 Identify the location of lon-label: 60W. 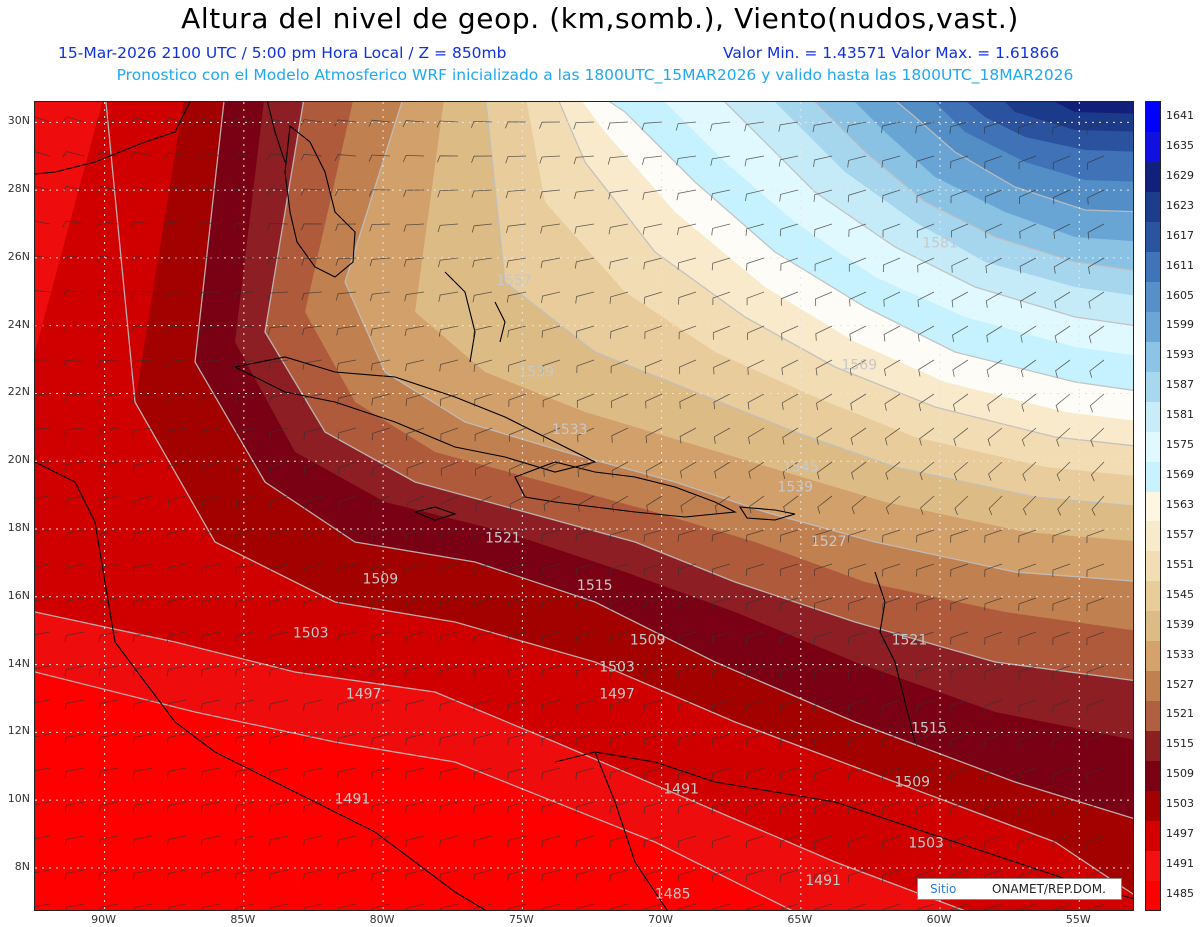
(939, 919).